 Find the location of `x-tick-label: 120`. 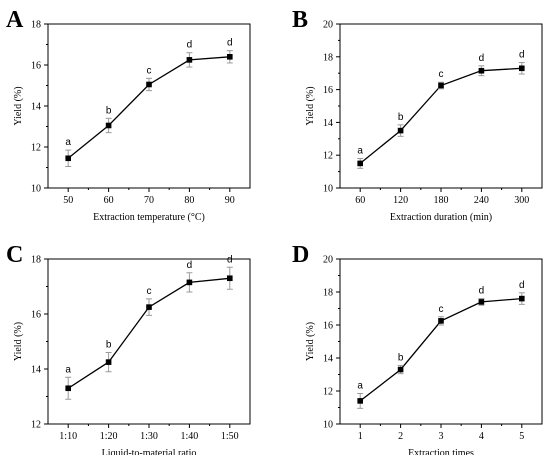

x-tick-label: 120 is located at coordinates (400, 200).